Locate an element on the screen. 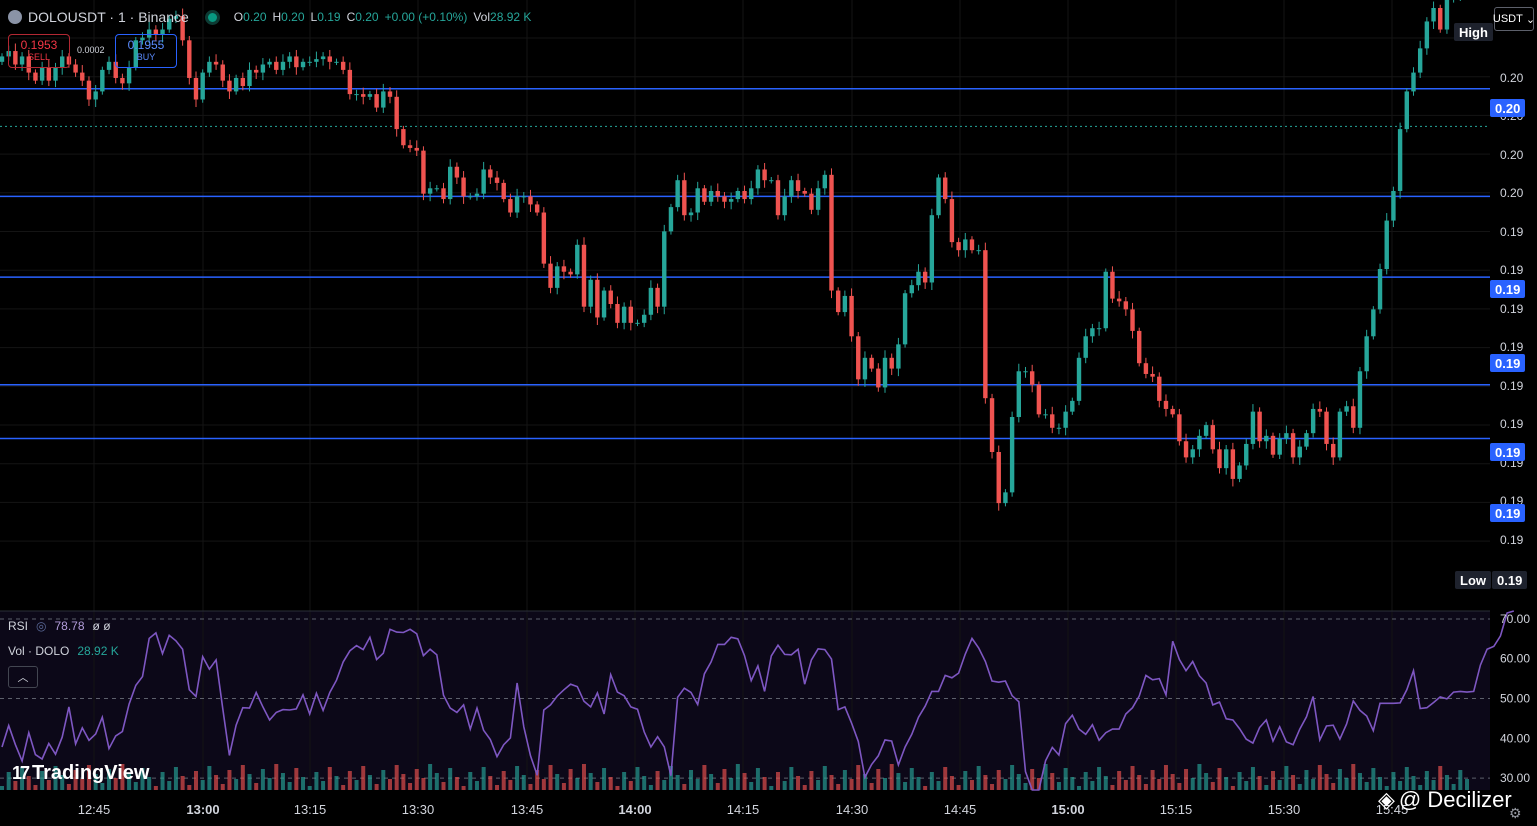 This screenshot has height=826, width=1537. low-label: Low is located at coordinates (1473, 580).